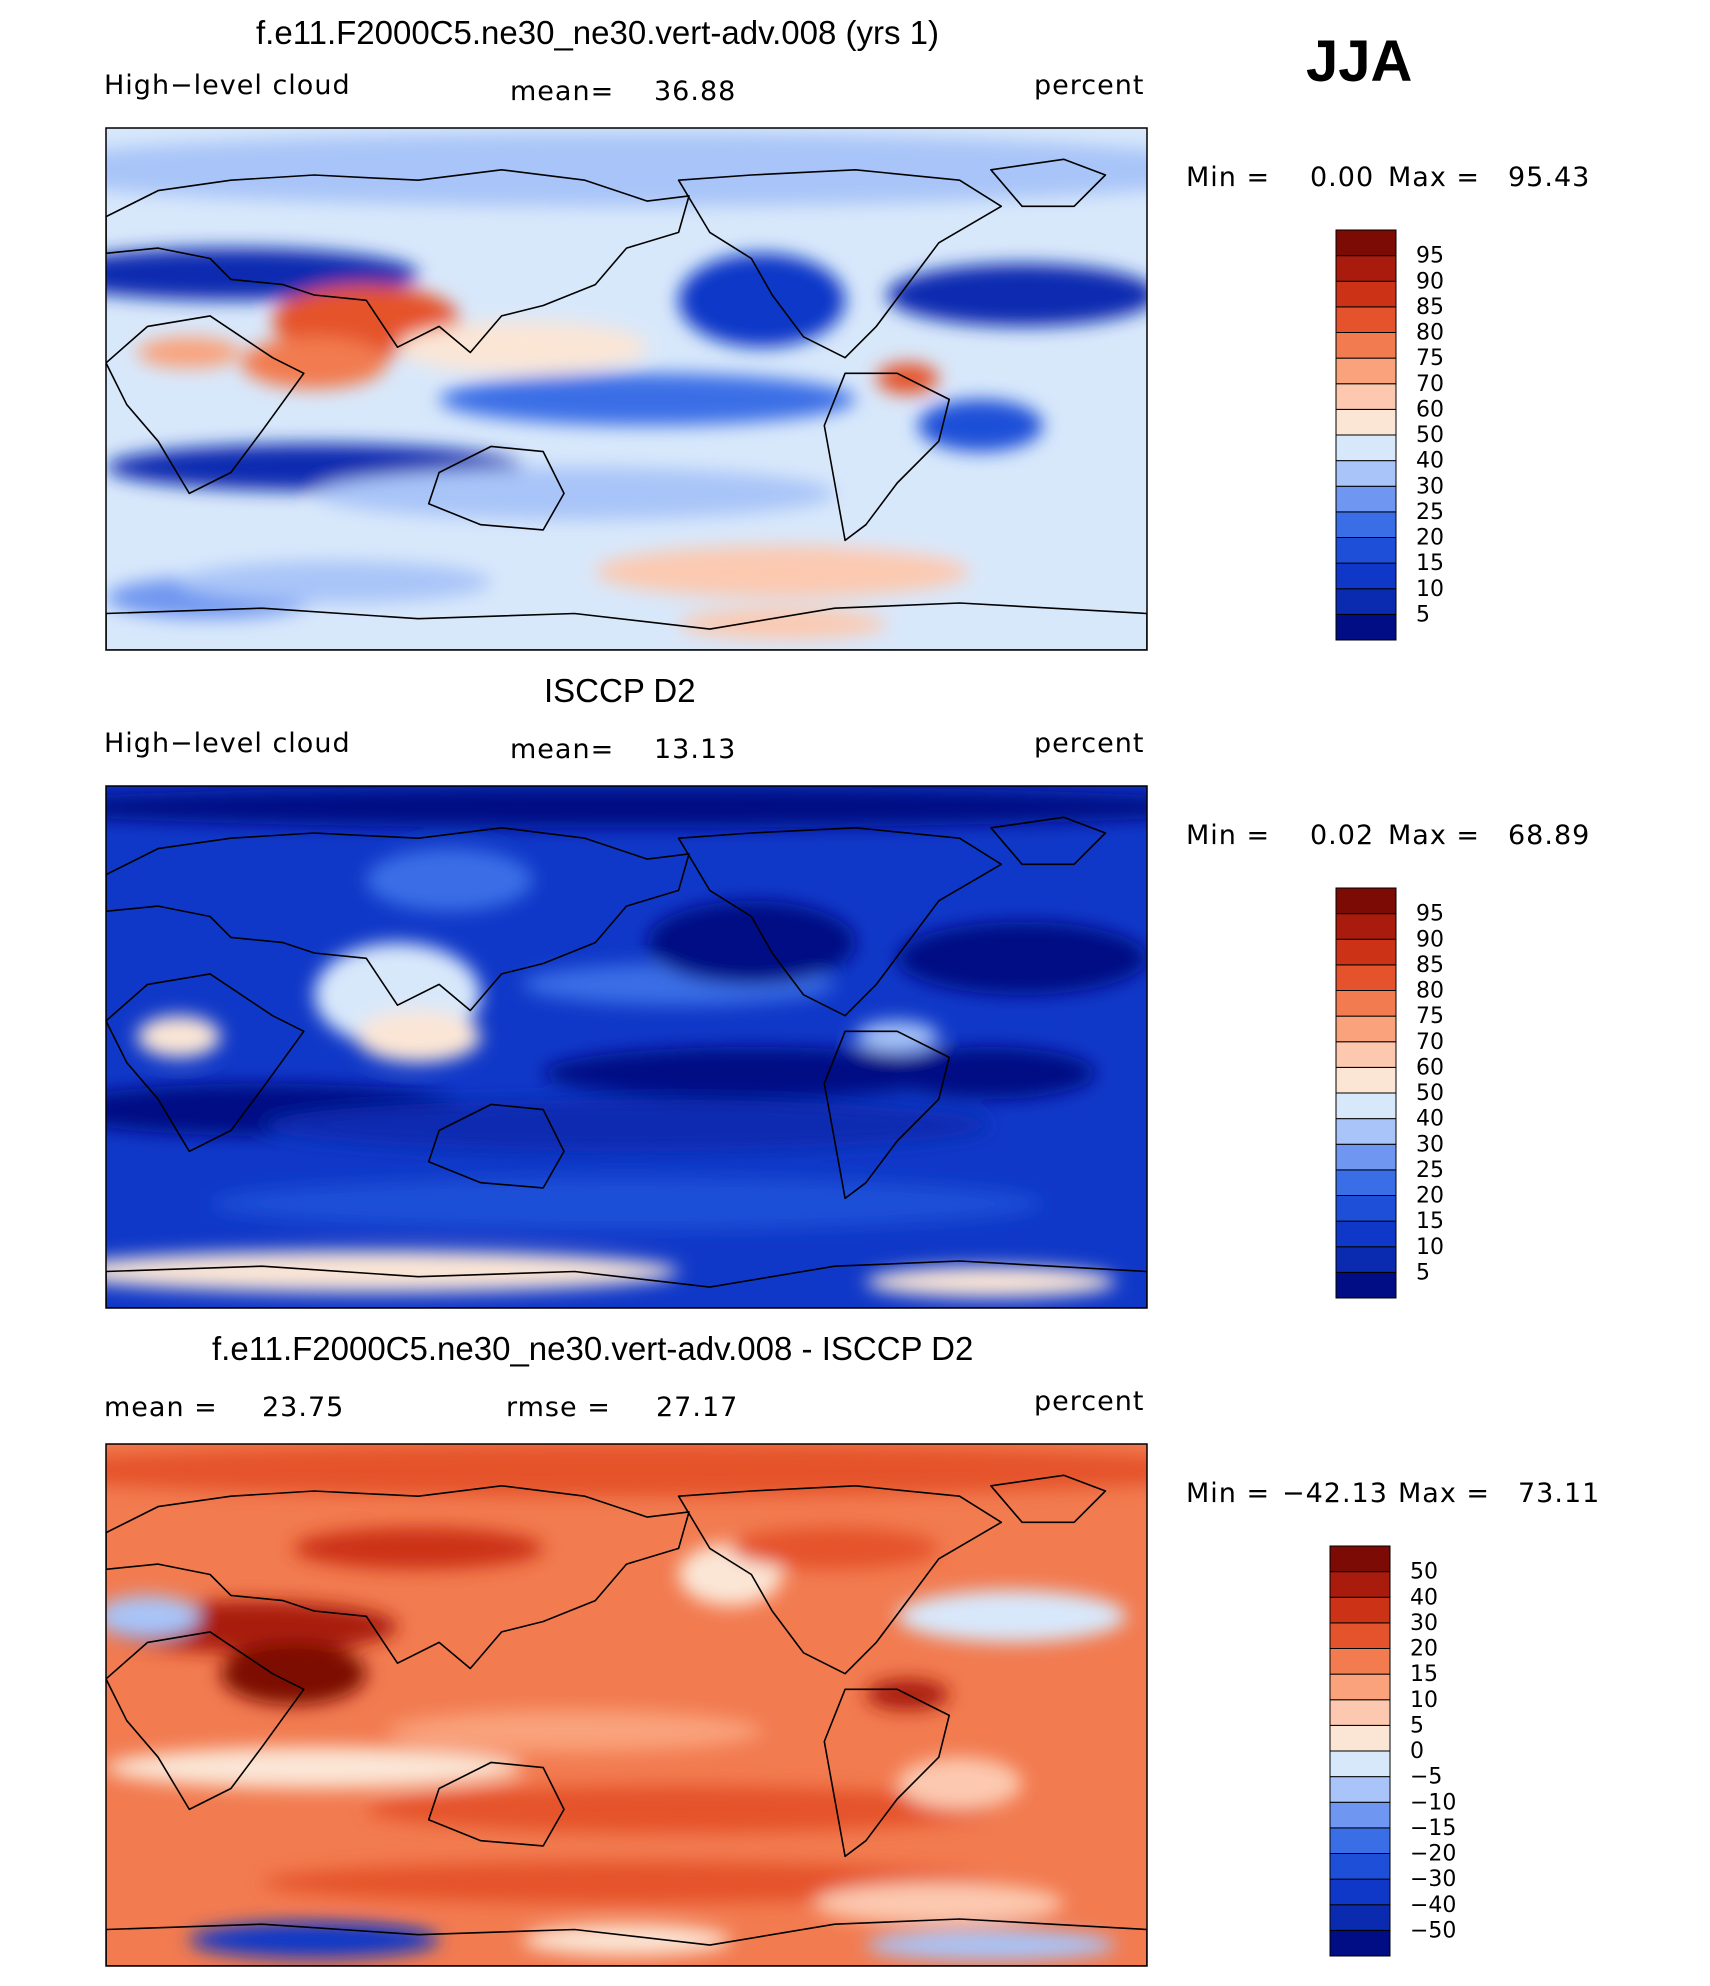 This screenshot has width=1710, height=1986. Describe the element at coordinates (1549, 177) in the screenshot. I see `panel-1-max-value: 95.43` at that location.